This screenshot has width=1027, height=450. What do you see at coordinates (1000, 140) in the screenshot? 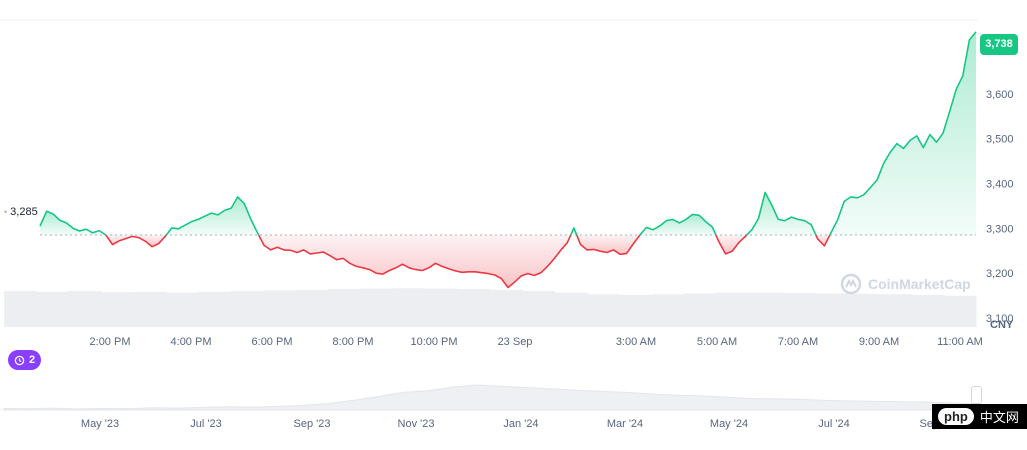
I see `y-tick-label: 3,500` at bounding box center [1000, 140].